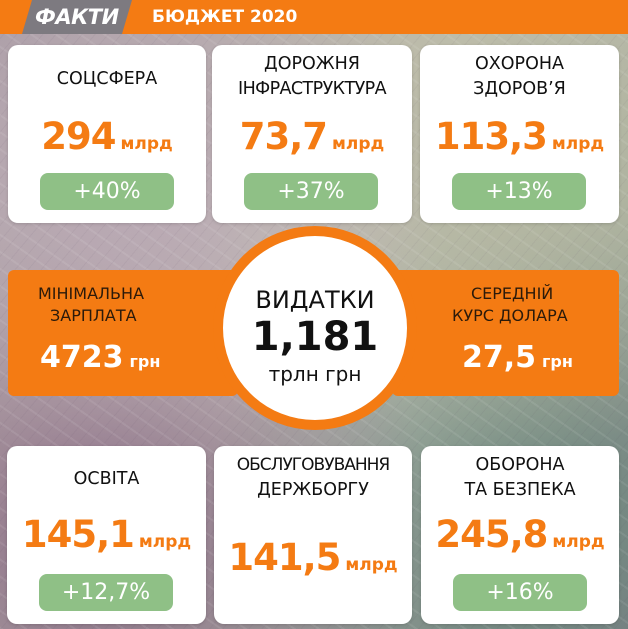  I want to click on card-debt-service: ОБСЛУГОВУВАННЯ ДЕРЖБОРГУ 141,5 млрд, so click(313, 535).